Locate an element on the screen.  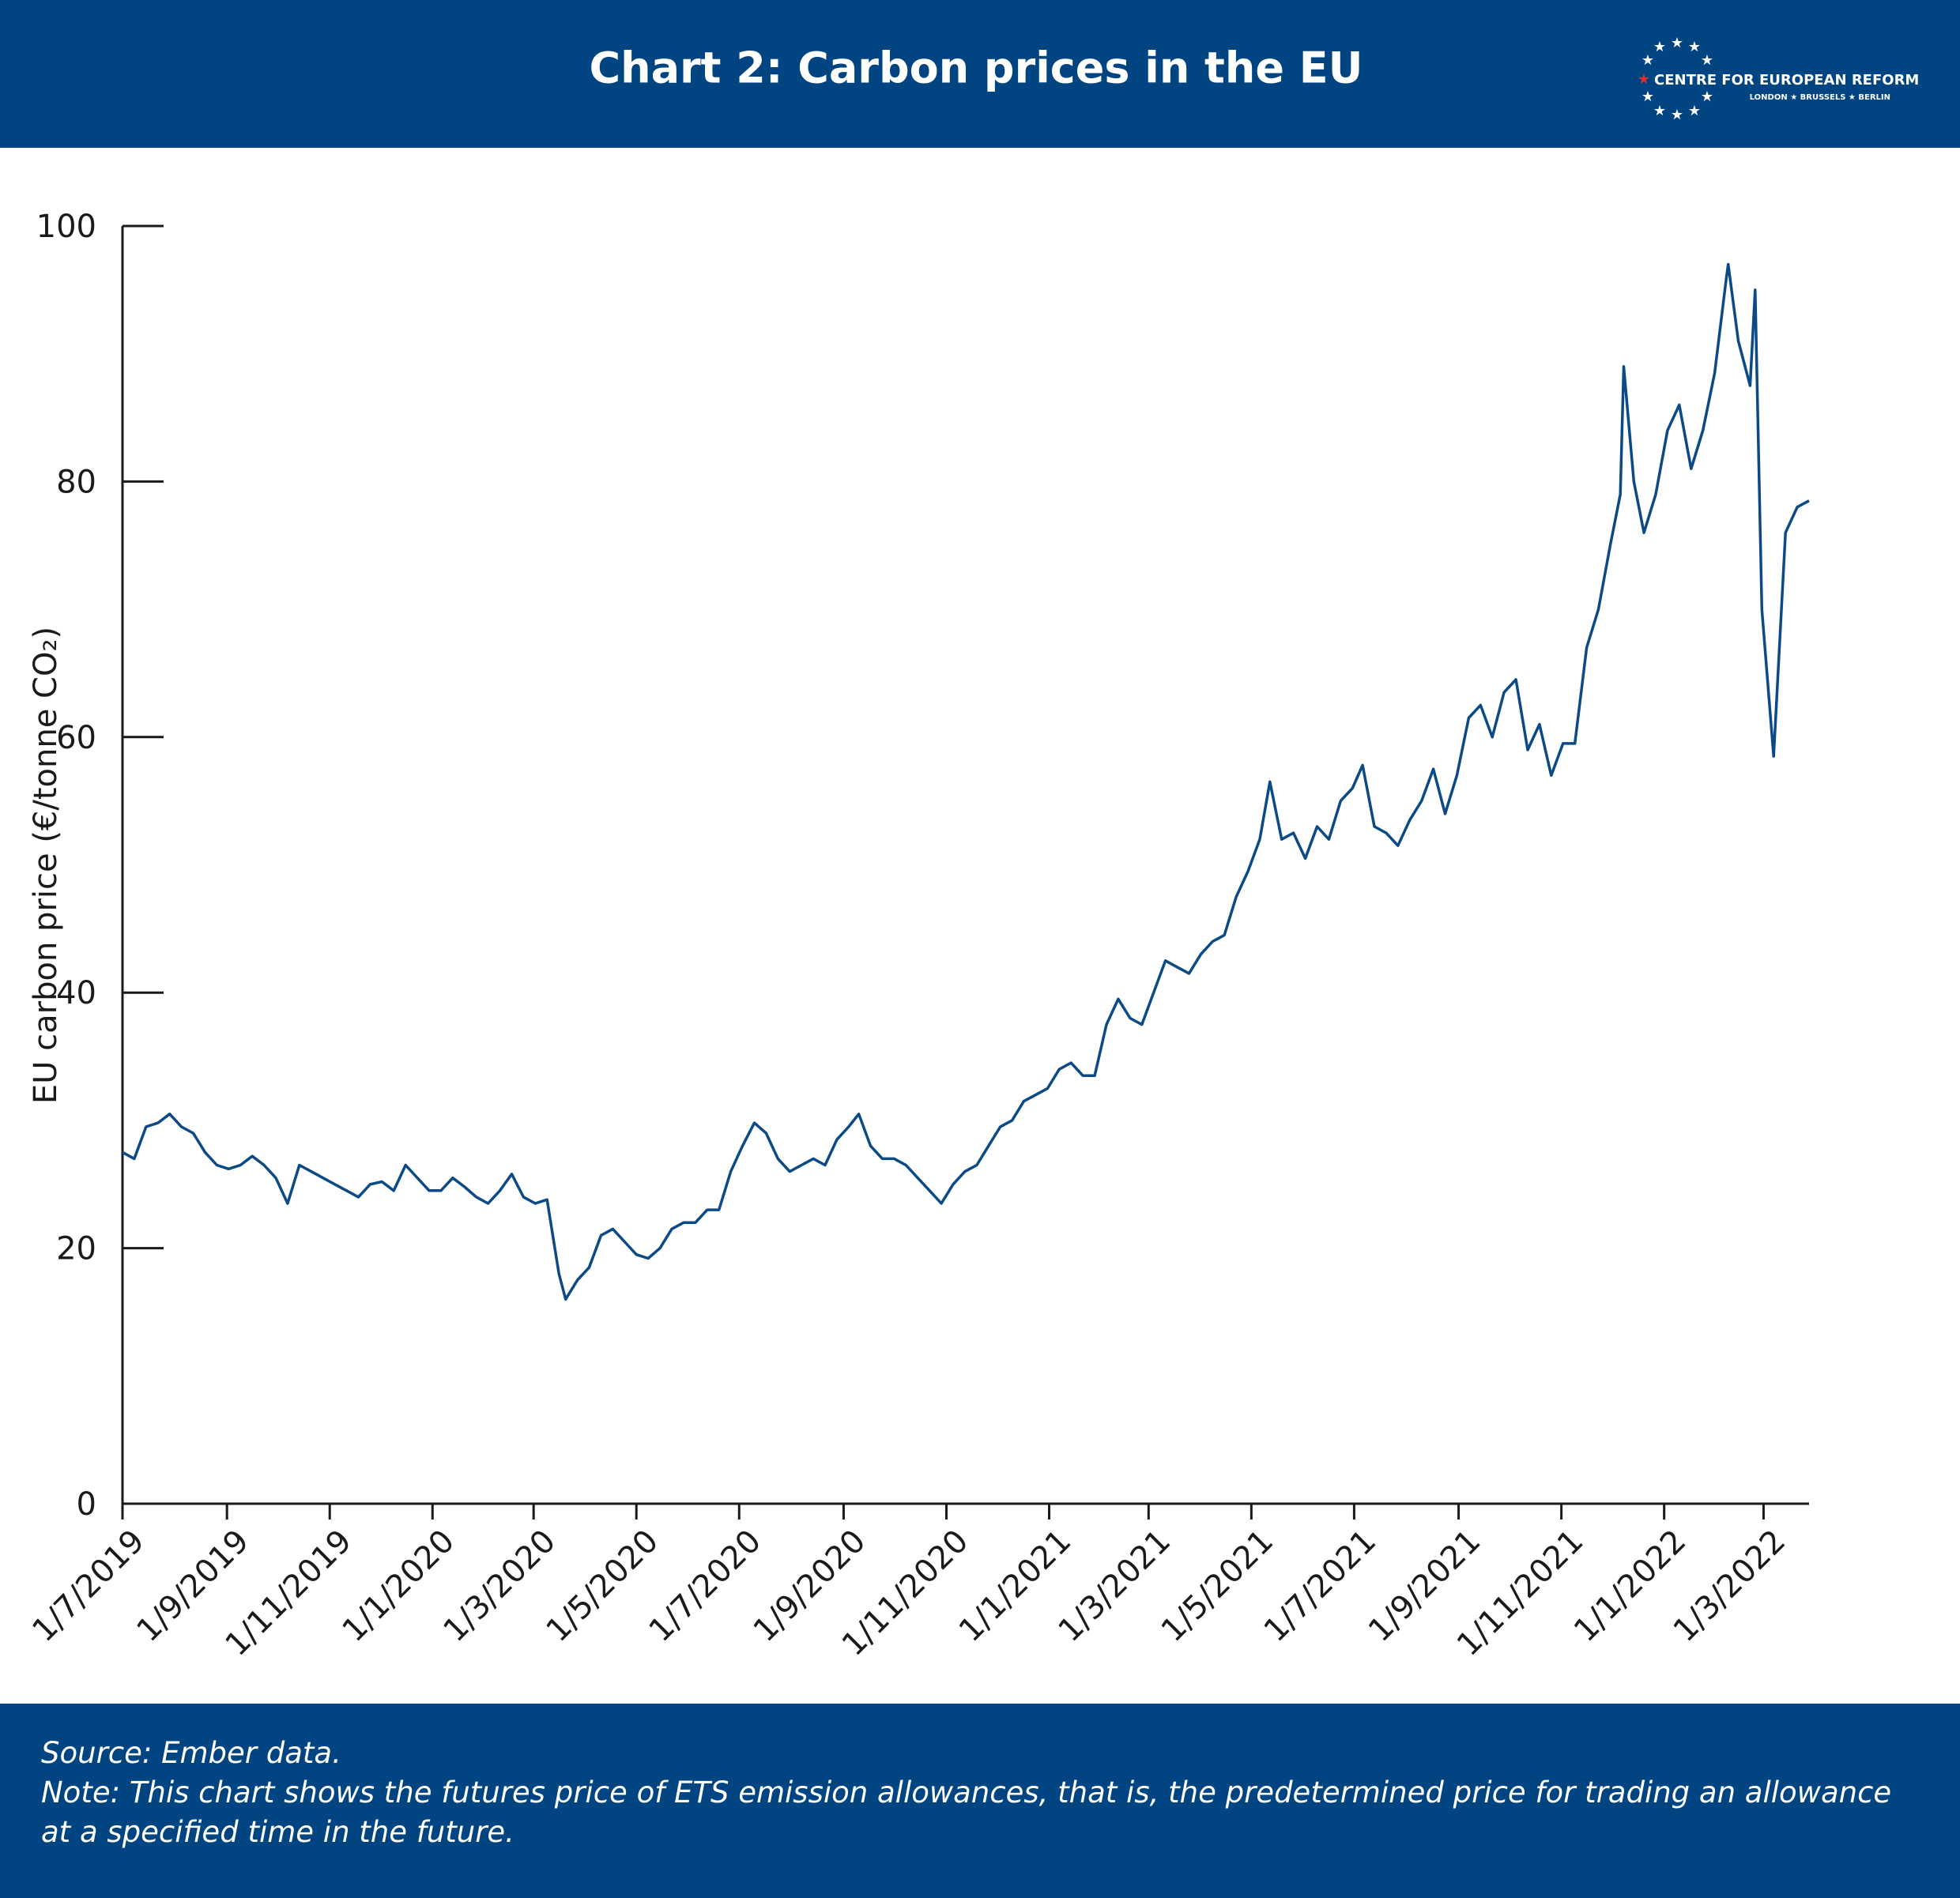
y-tick-label: 40 is located at coordinates (76, 993).